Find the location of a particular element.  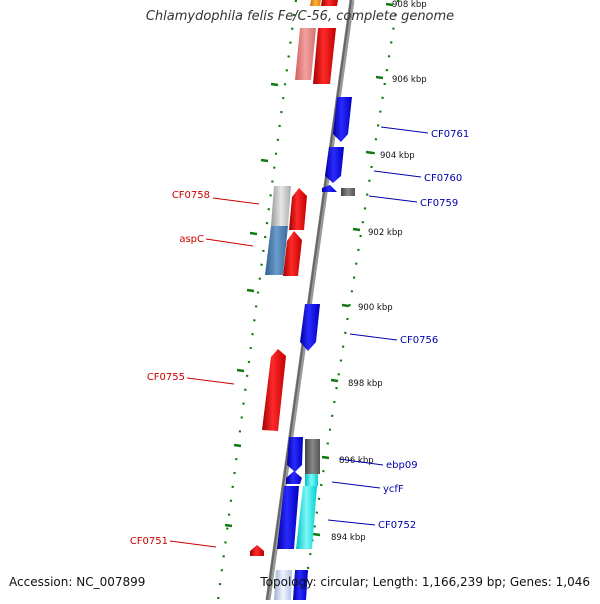

gene-label-aspc: aspC is located at coordinates (191, 239).